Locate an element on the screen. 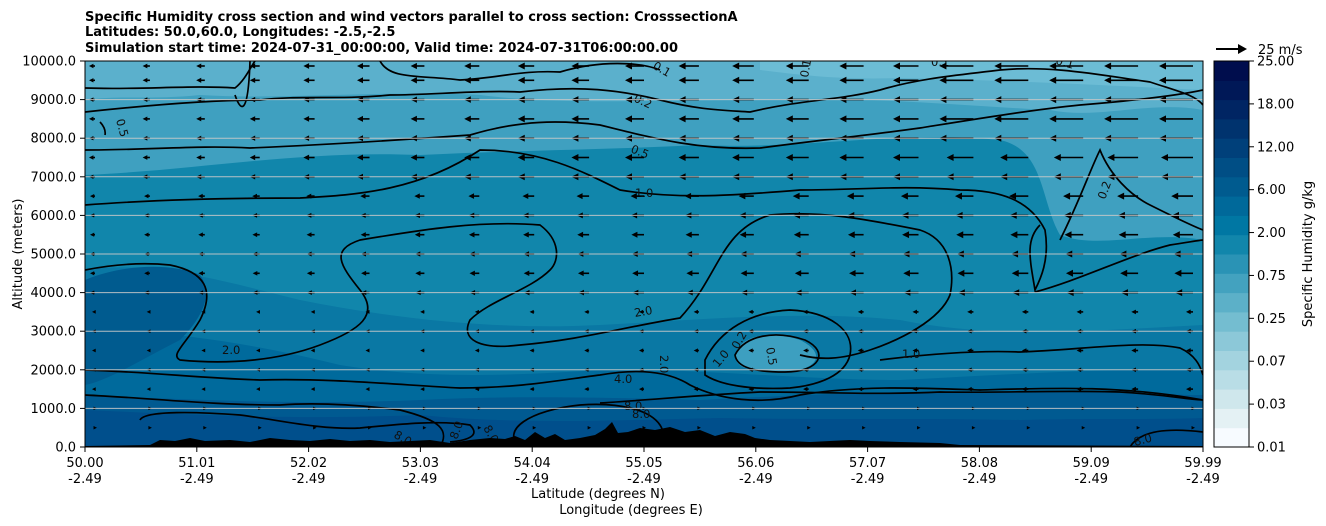 The width and height of the screenshot is (1326, 526). colorbar-frame is located at coordinates (1231, 254).